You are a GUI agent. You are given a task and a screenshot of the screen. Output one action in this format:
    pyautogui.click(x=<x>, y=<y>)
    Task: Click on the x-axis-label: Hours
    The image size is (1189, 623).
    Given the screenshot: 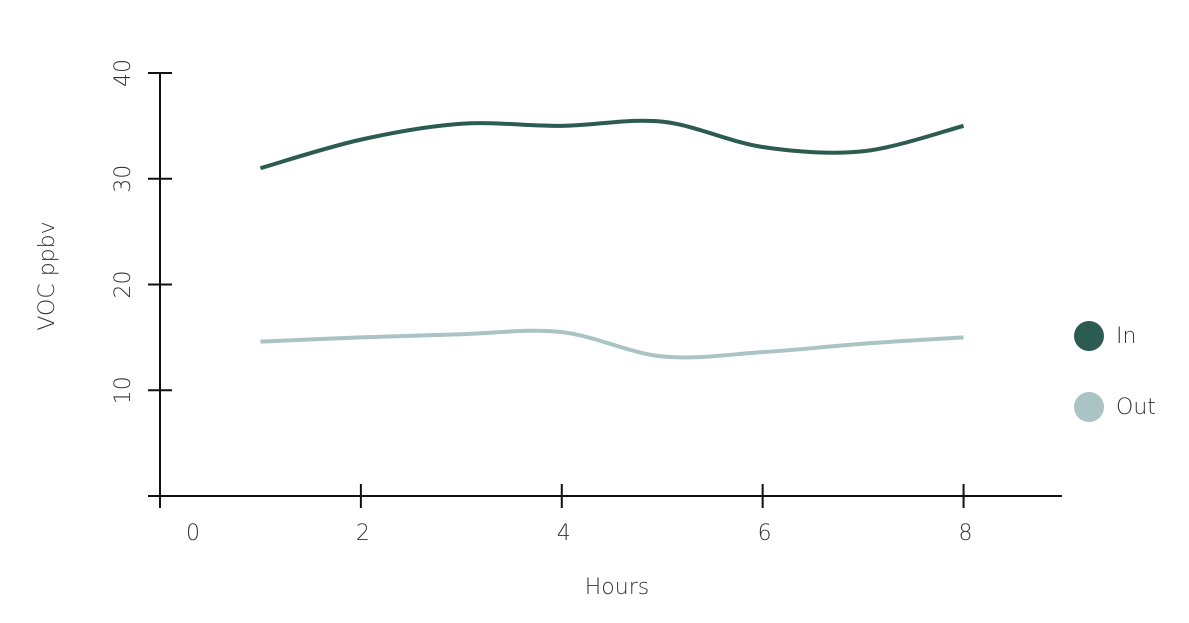 What is the action you would take?
    pyautogui.click(x=617, y=587)
    